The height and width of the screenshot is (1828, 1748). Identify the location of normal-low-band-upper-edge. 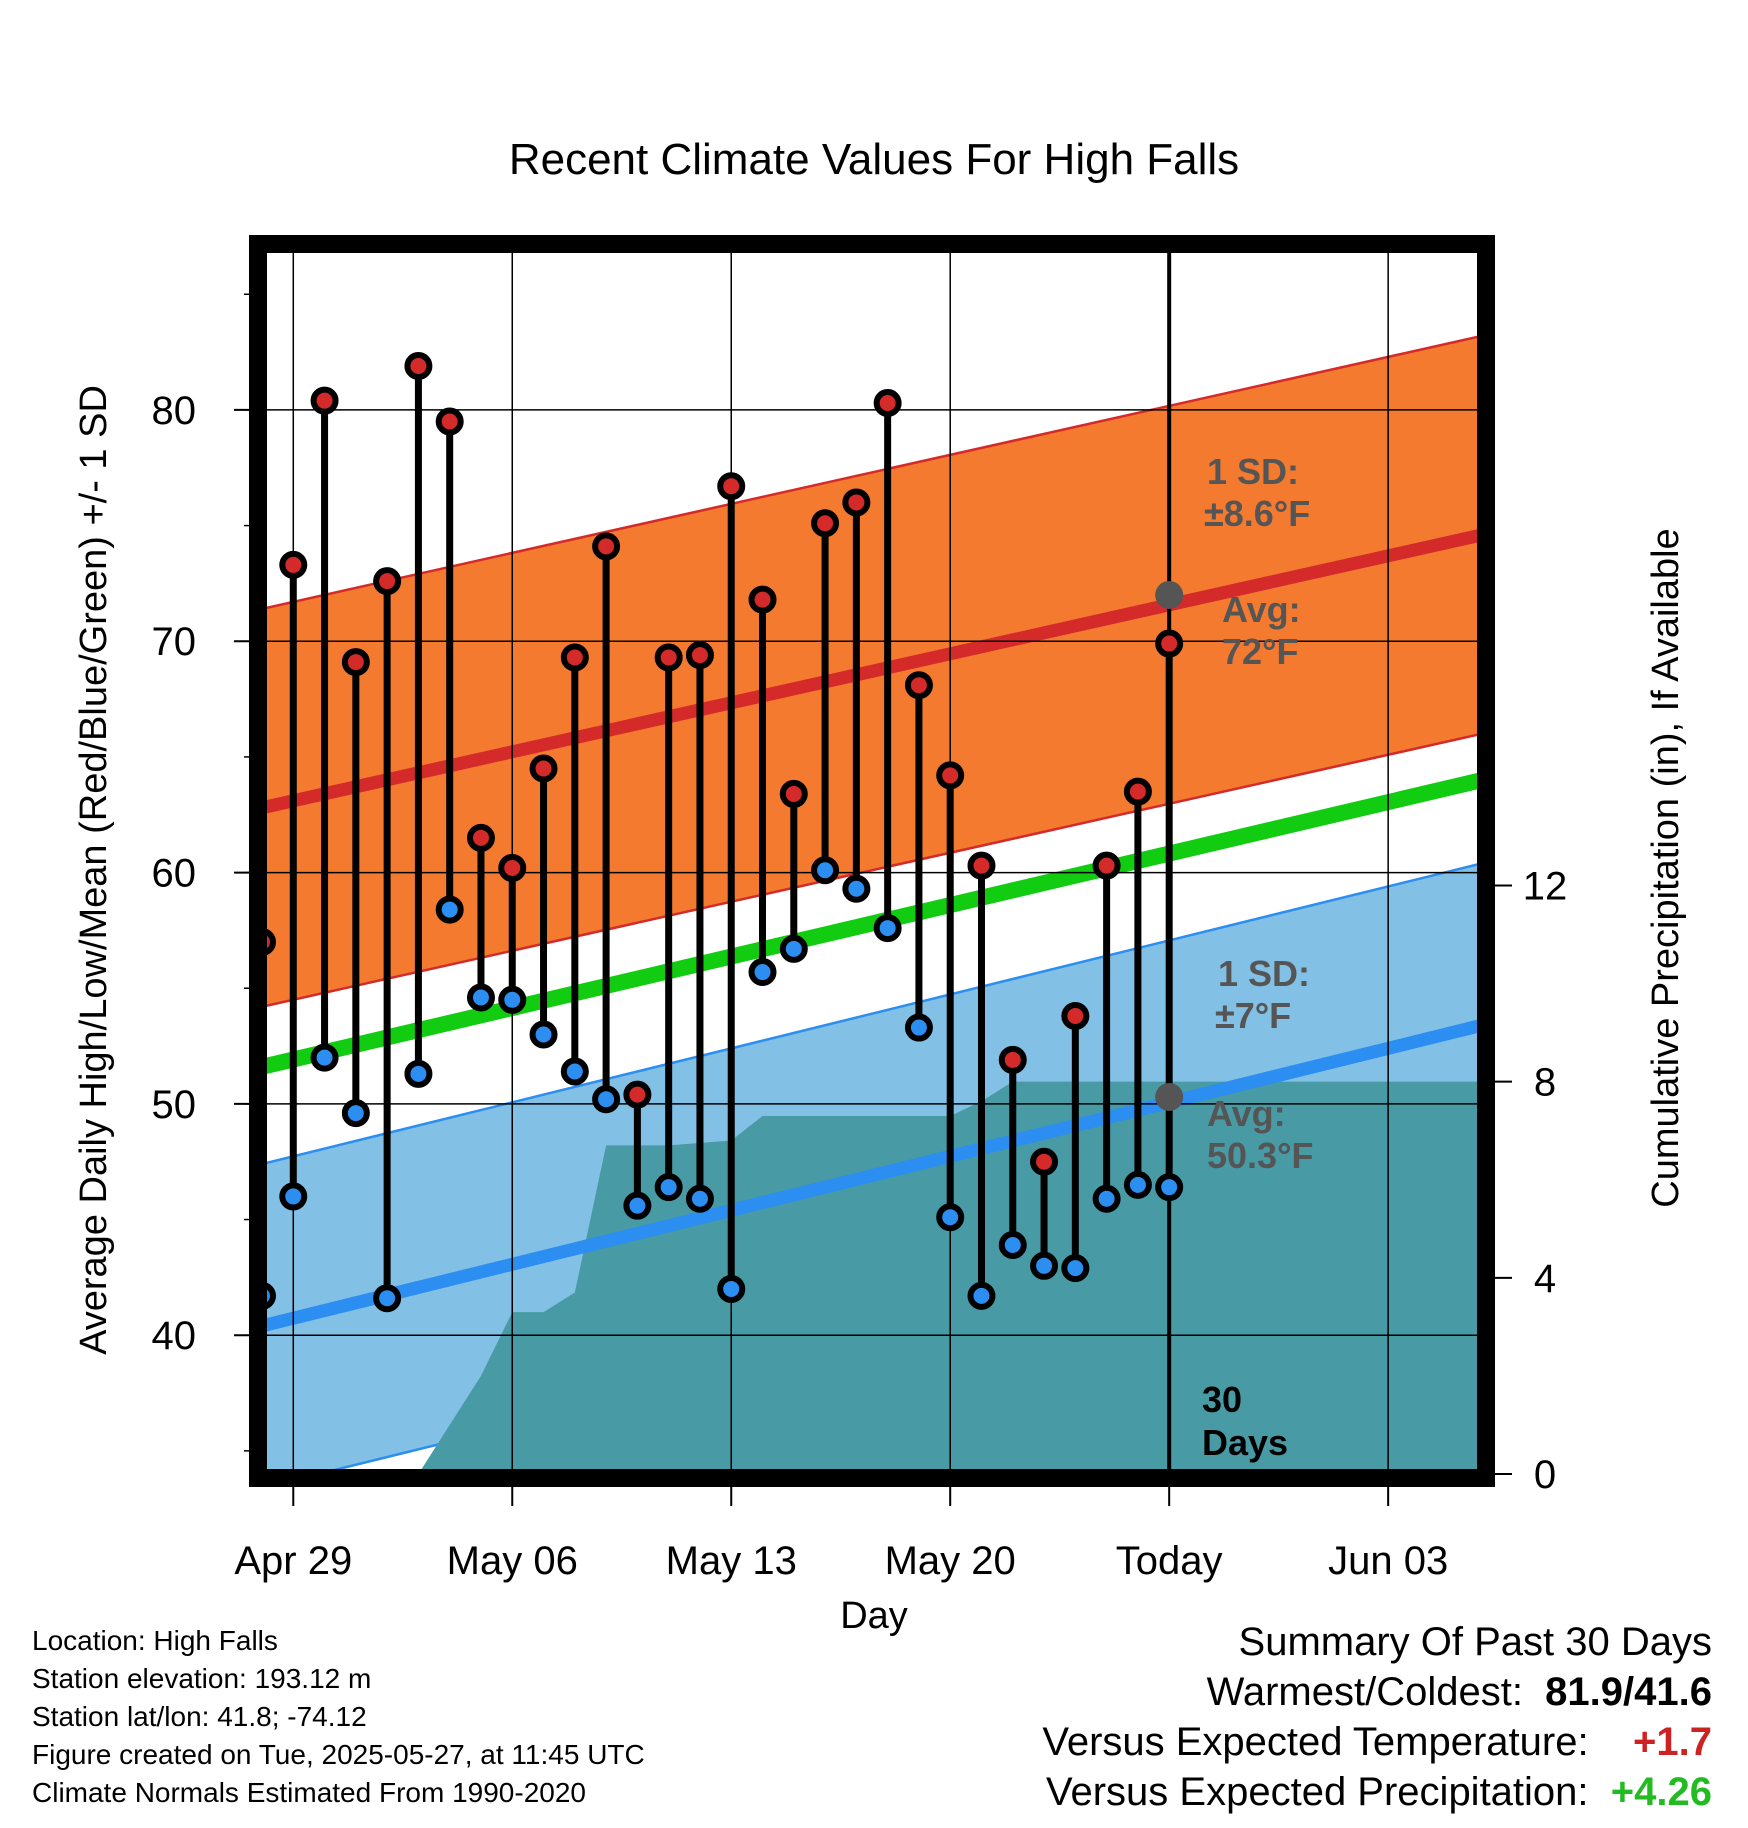
(872, 1014).